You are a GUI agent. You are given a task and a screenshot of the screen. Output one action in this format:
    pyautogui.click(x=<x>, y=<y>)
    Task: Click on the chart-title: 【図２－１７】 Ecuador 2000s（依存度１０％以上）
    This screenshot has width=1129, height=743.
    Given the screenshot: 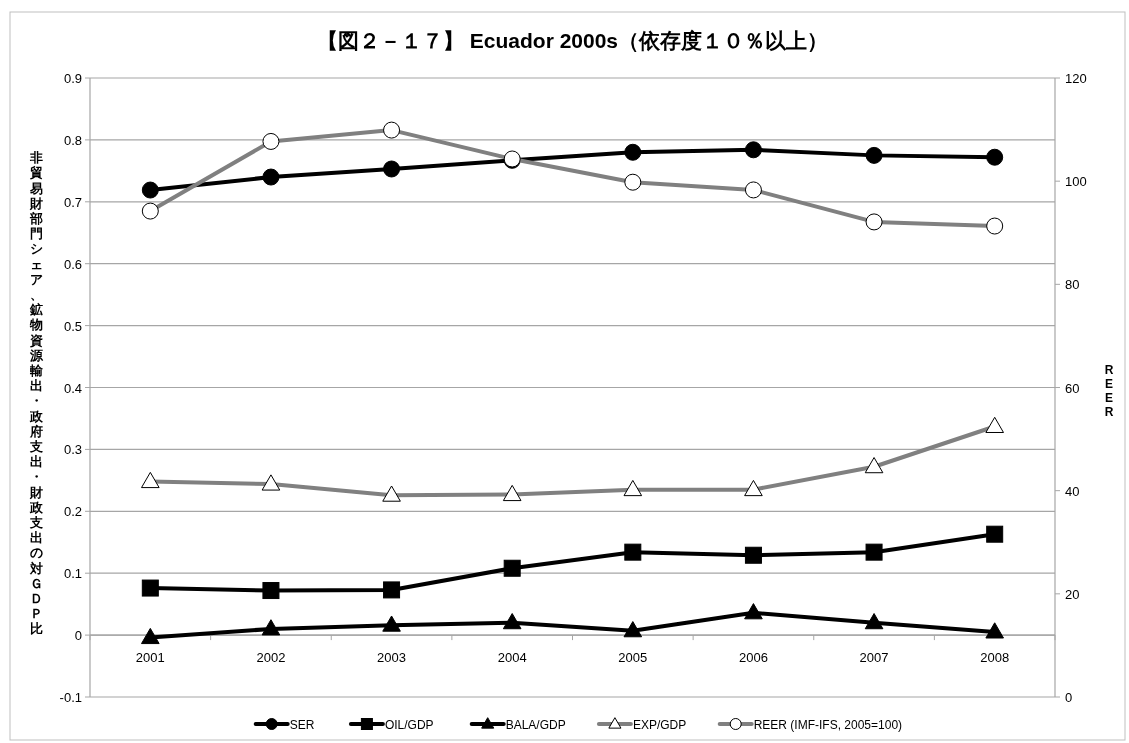 What is the action you would take?
    pyautogui.click(x=572, y=40)
    